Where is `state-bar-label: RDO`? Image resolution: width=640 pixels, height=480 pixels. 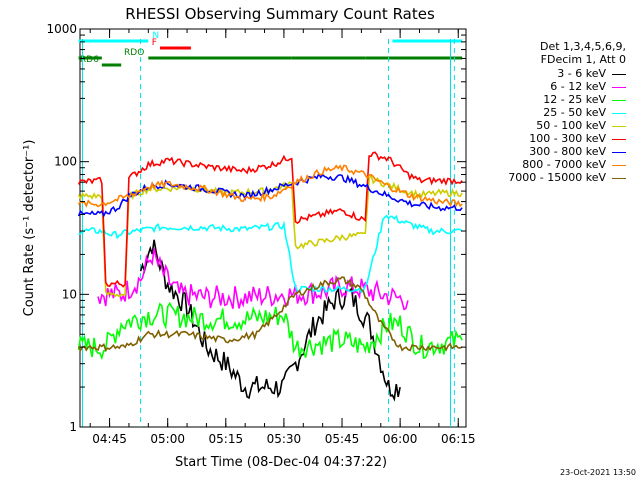
state-bar-label: RDO is located at coordinates (134, 53).